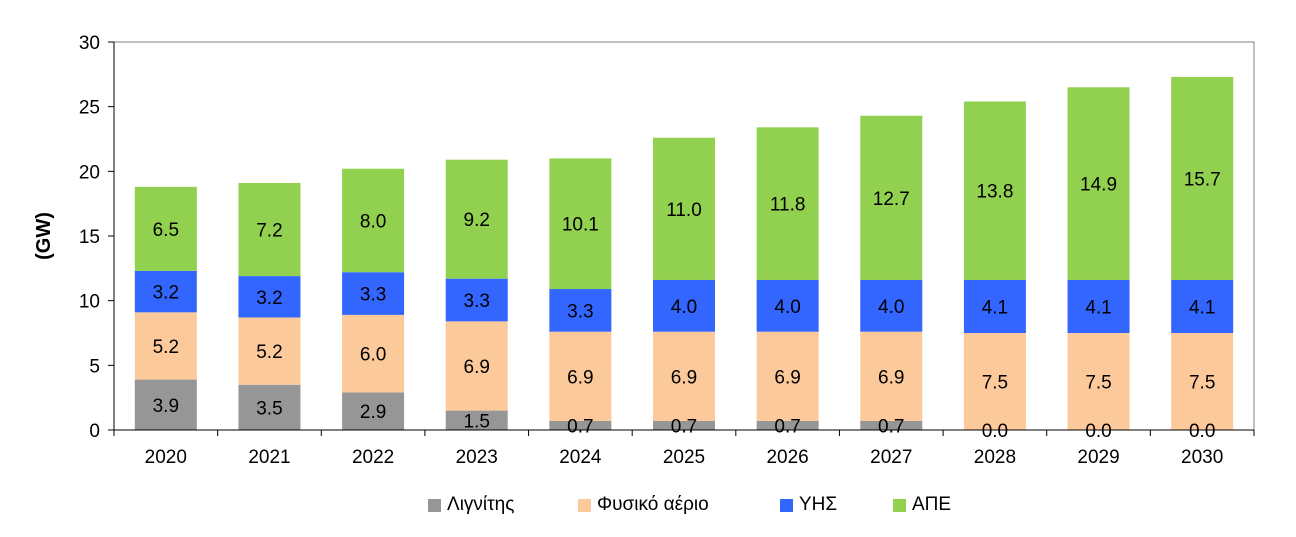 The image size is (1296, 537). I want to click on x-tick-label: 2025, so click(684, 457).